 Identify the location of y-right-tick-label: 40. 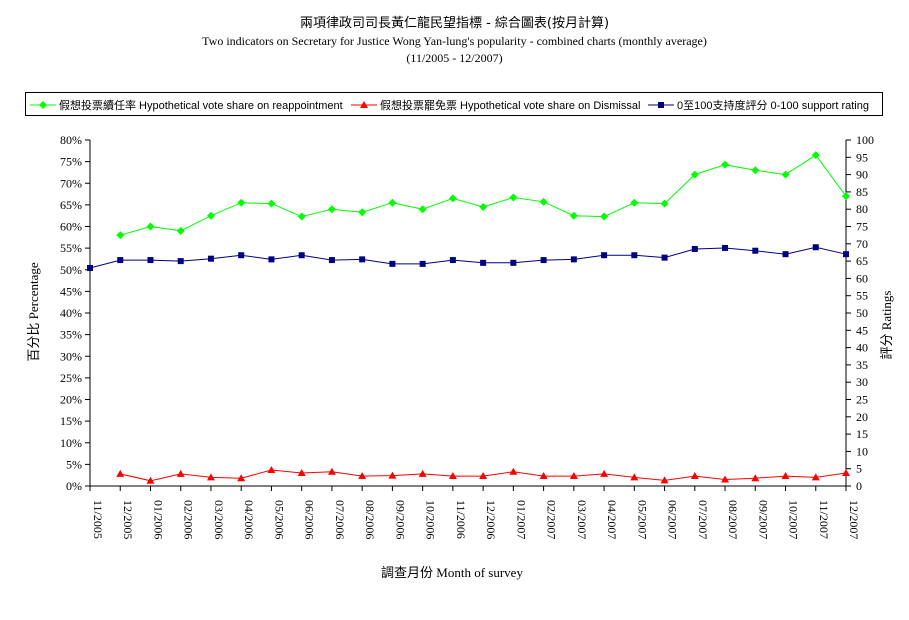
(862, 348).